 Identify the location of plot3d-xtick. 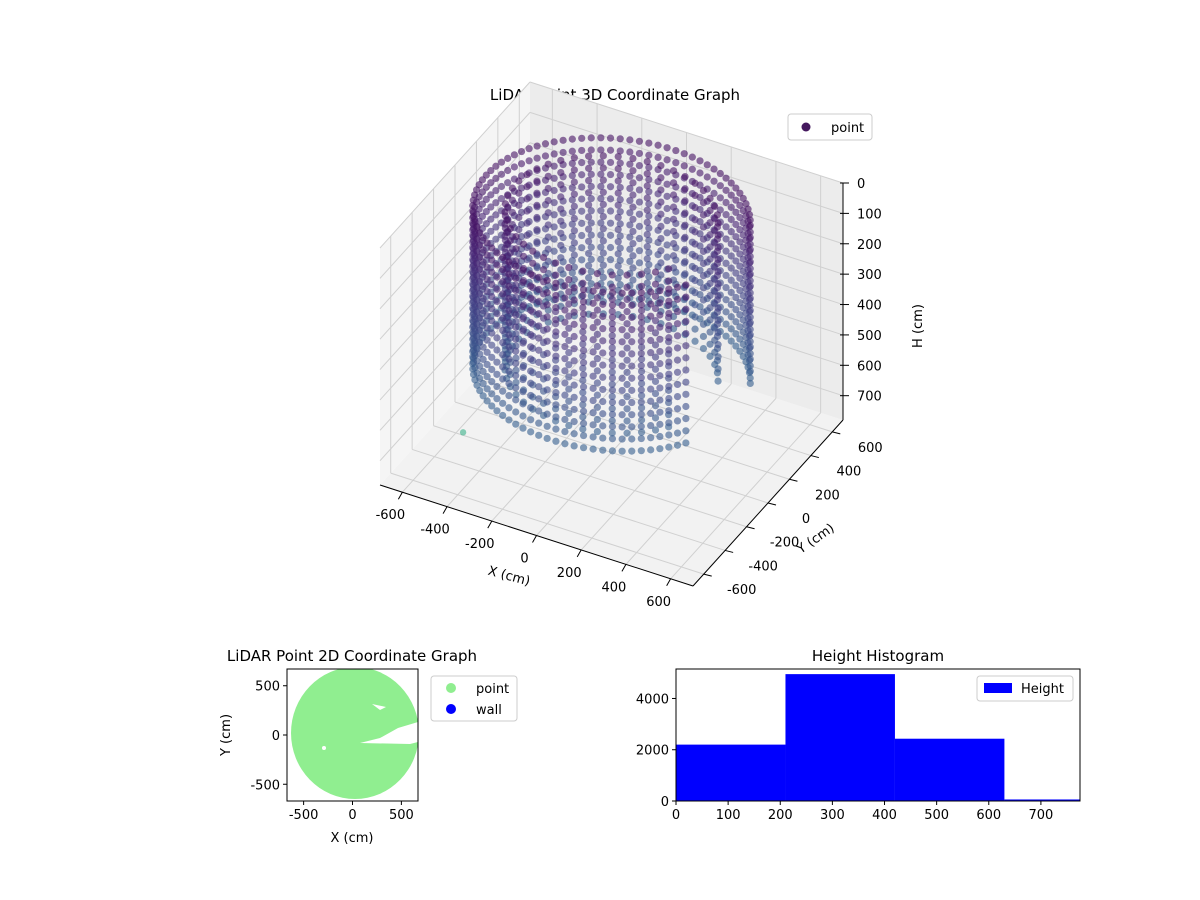
(669, 582).